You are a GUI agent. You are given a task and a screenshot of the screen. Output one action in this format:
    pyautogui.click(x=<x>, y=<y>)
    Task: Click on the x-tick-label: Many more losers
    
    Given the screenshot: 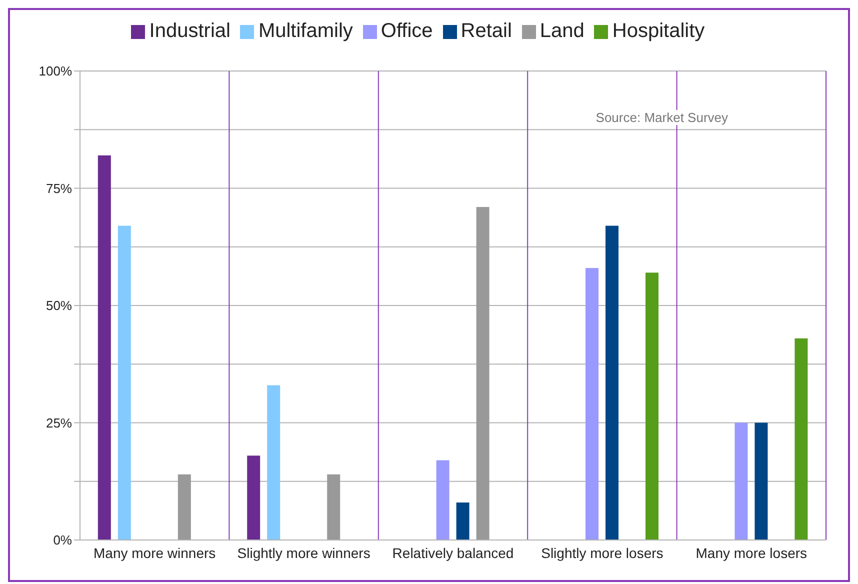 What is the action you would take?
    pyautogui.click(x=752, y=552)
    